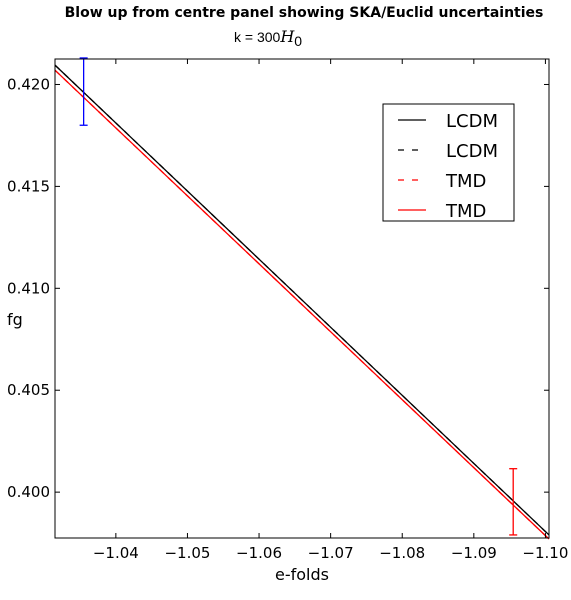  What do you see at coordinates (257, 37) in the screenshot?
I see `subtitle-text: k = 300` at bounding box center [257, 37].